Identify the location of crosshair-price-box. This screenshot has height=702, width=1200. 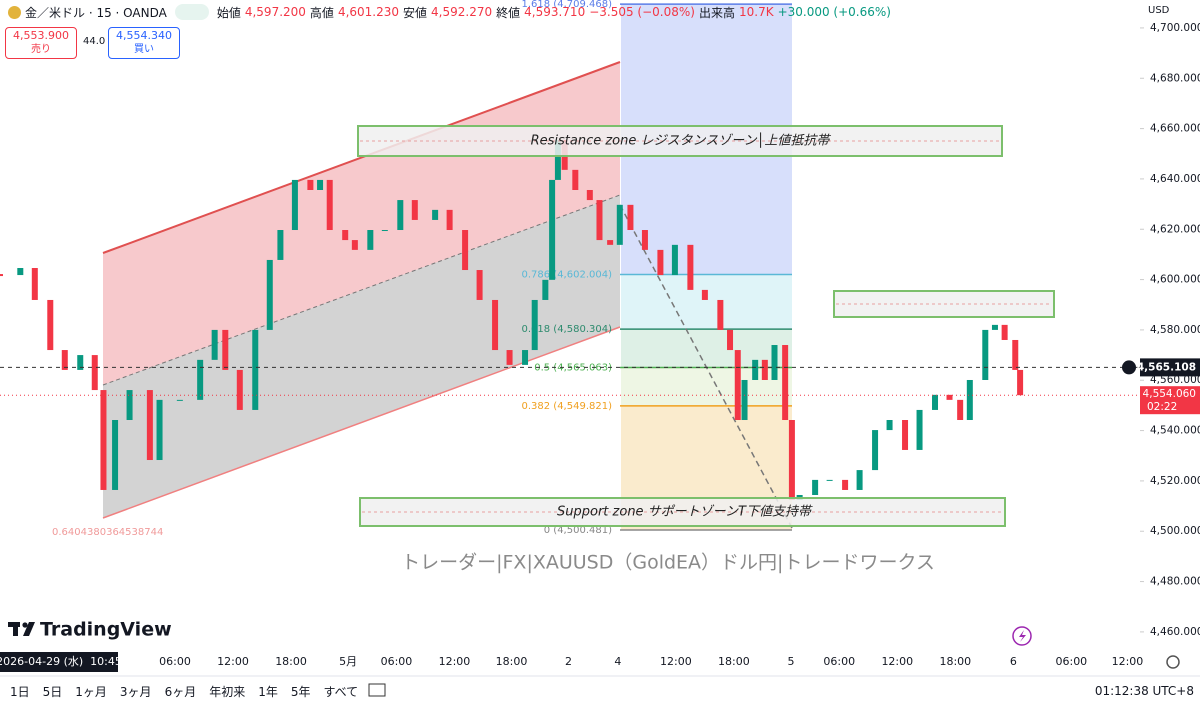
(1170, 367).